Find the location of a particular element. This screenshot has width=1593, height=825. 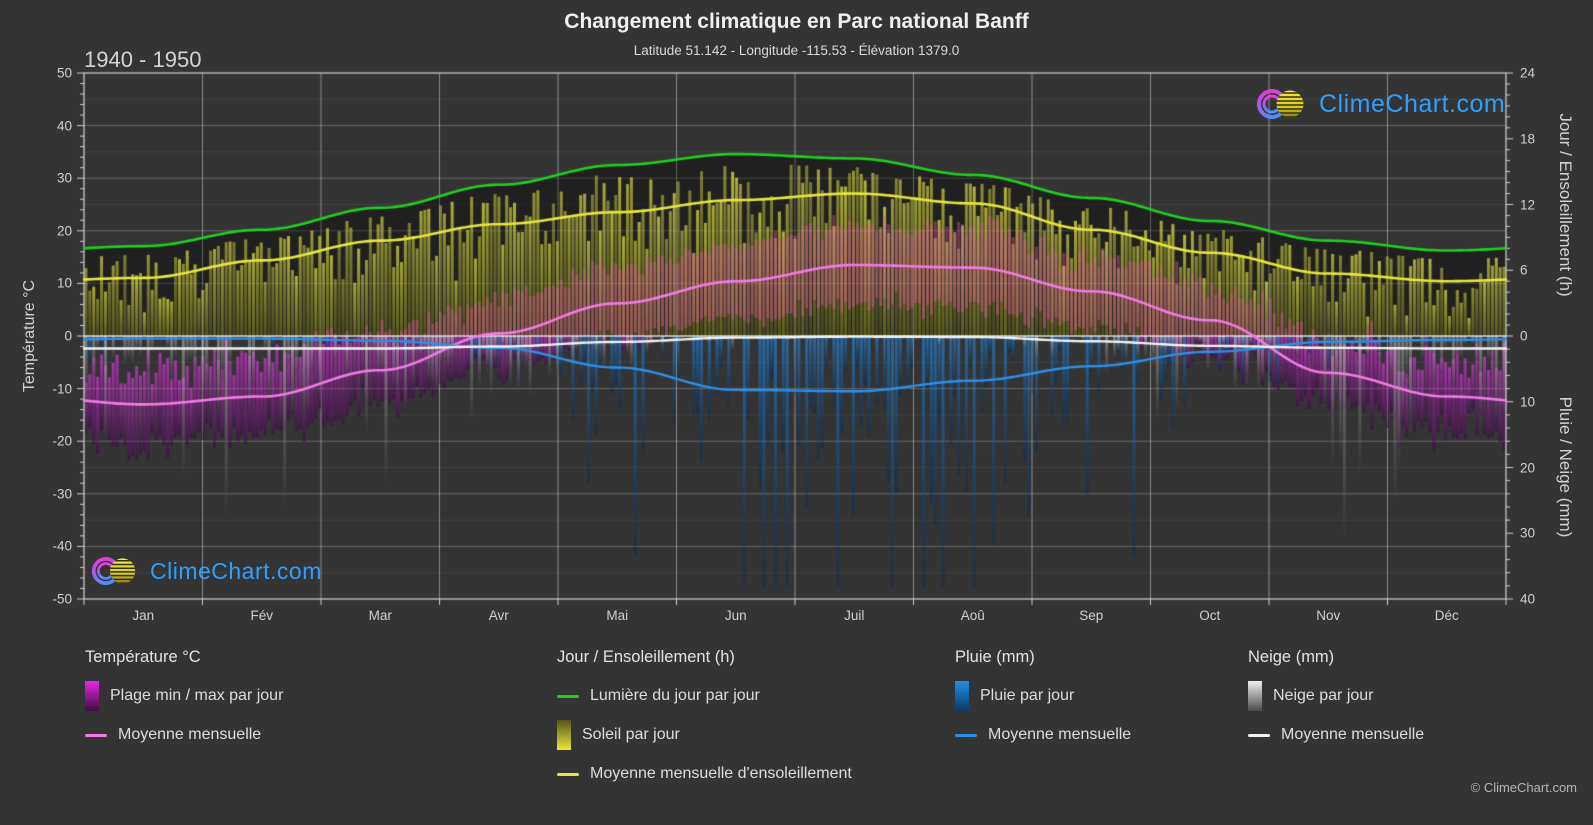

legend-item: Pluie par jour is located at coordinates (1095, 696).